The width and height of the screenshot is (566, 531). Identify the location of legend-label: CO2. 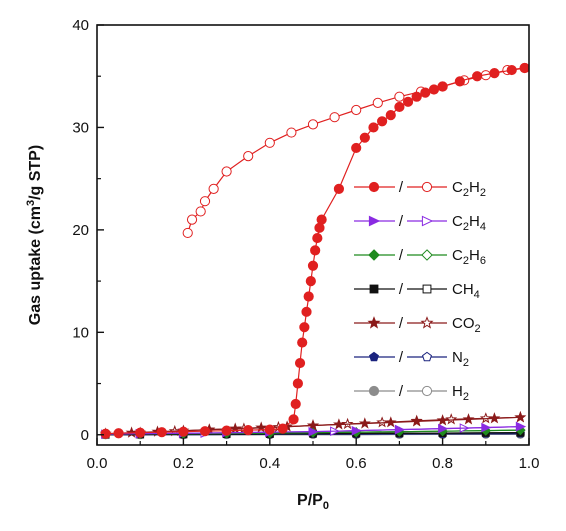
(466, 325).